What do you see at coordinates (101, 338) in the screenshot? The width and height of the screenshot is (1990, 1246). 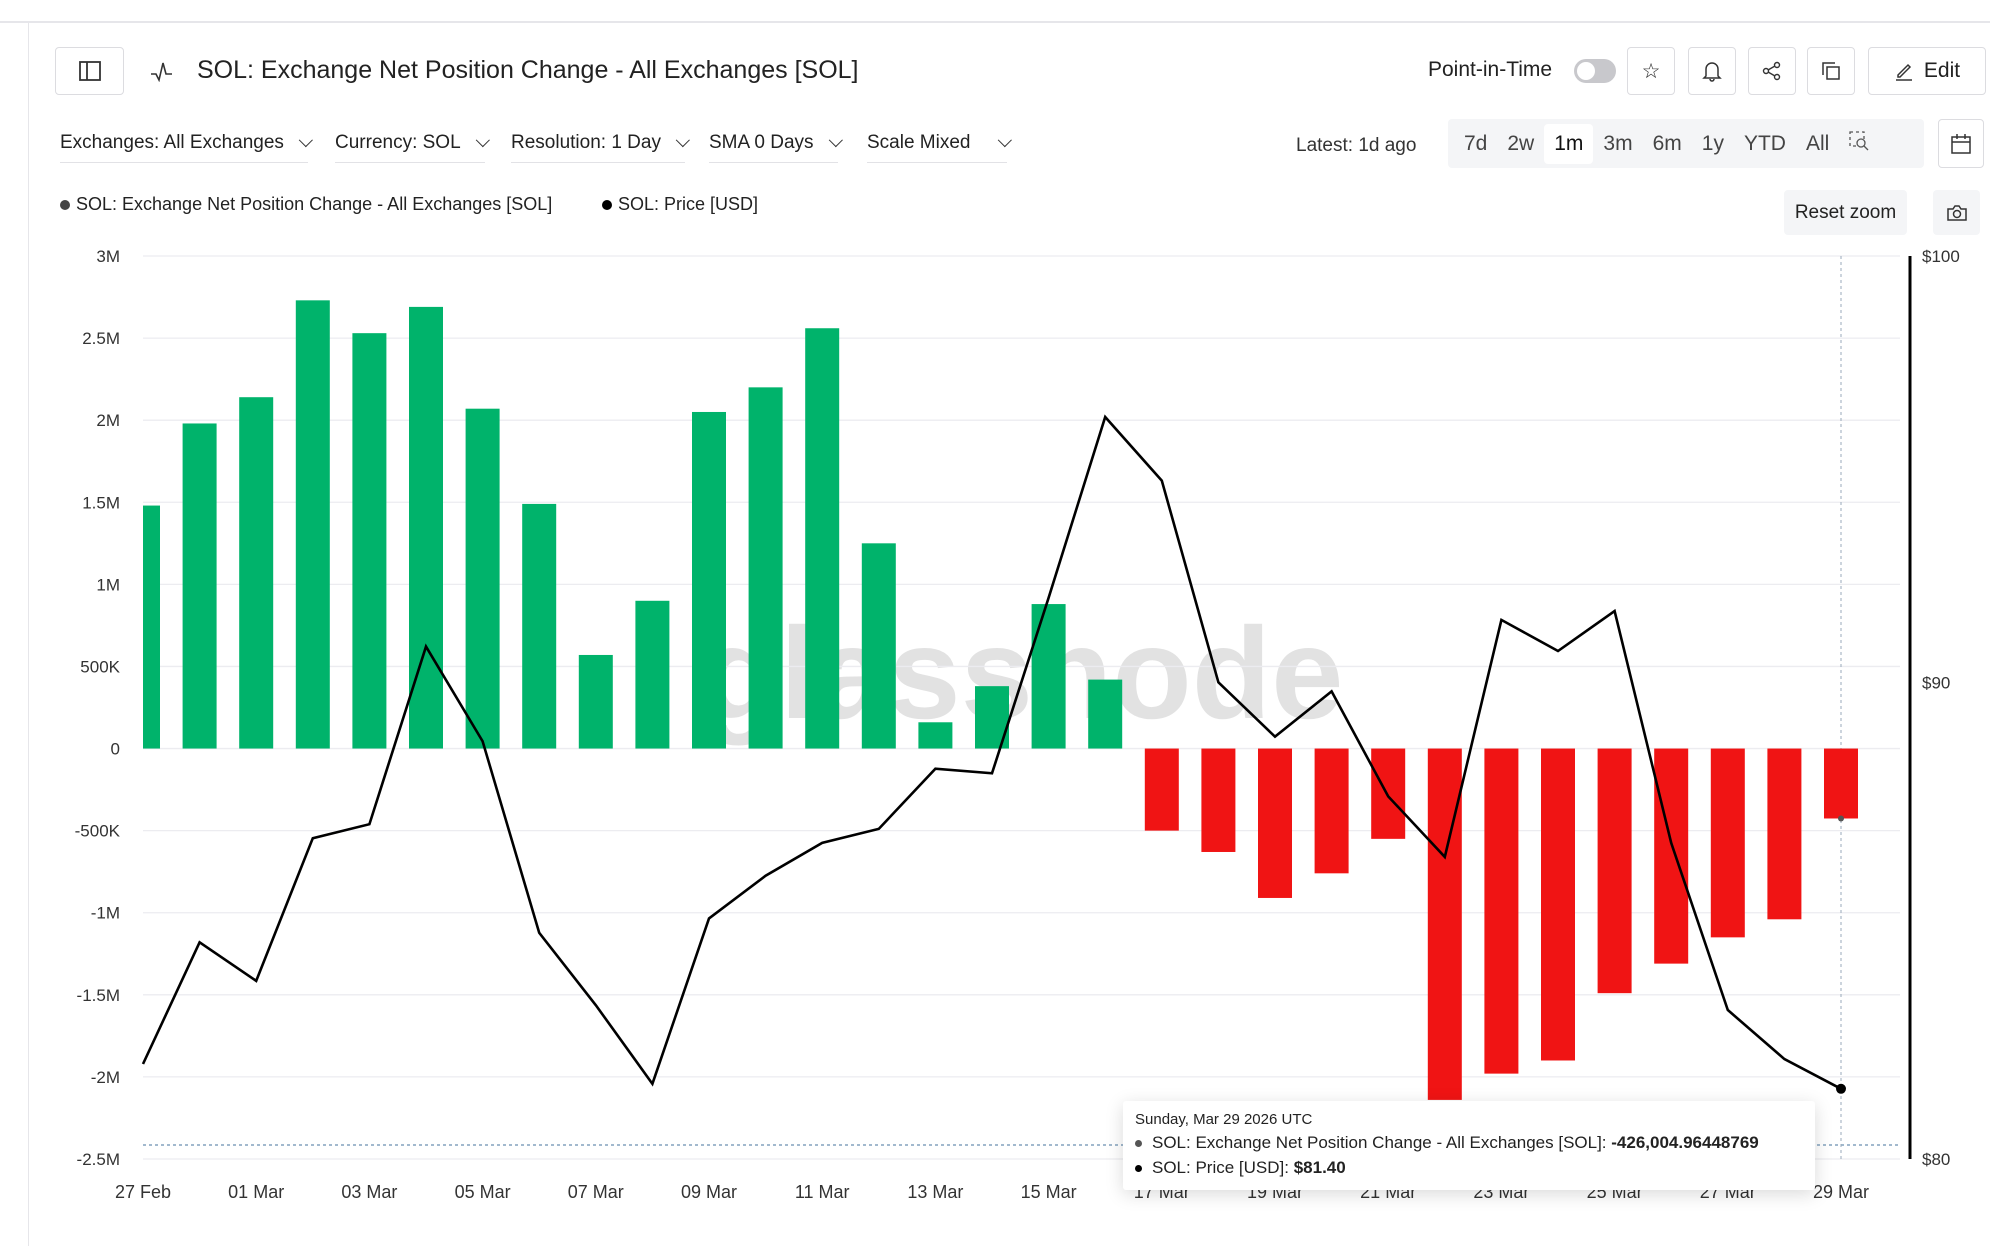 I see `y-tick-label: 2.5M` at bounding box center [101, 338].